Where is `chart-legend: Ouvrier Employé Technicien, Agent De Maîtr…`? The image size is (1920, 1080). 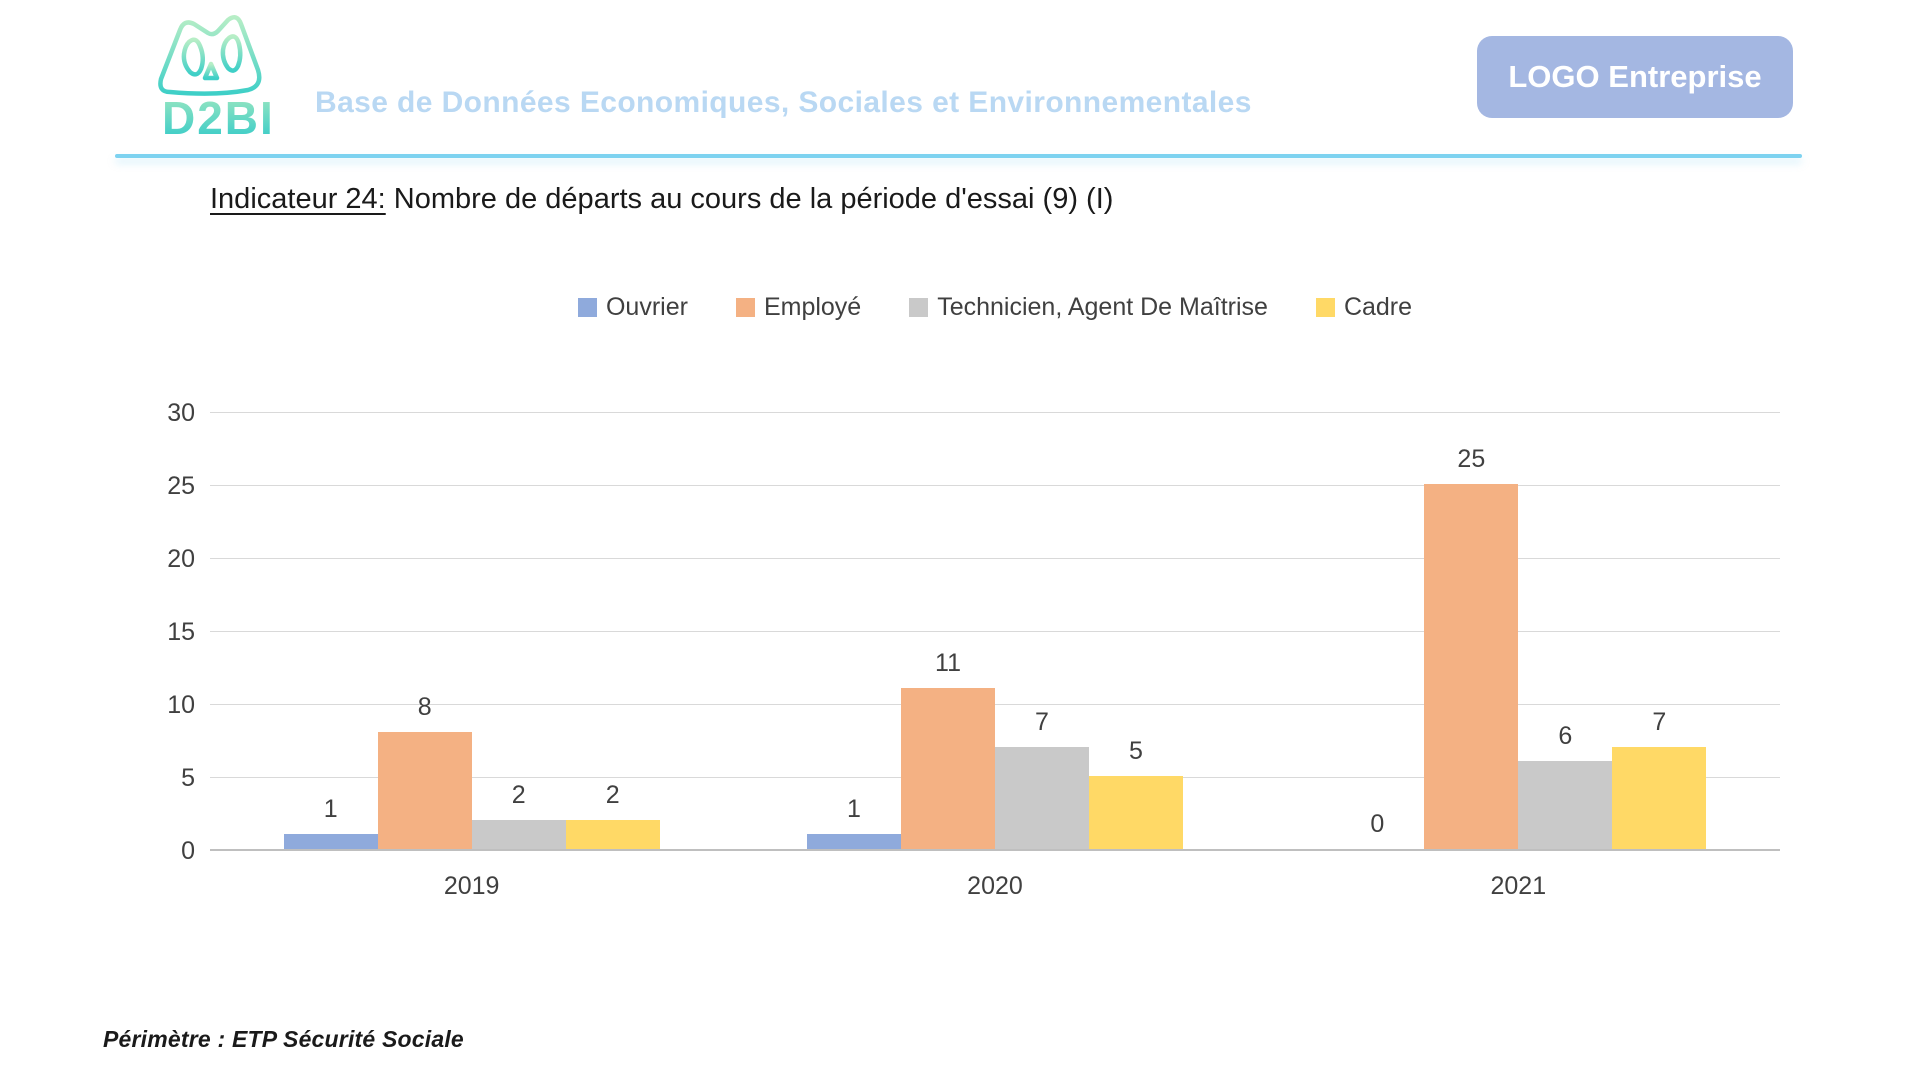
chart-legend: Ouvrier Employé Technicien, Agent De Maîtr… is located at coordinates (995, 307).